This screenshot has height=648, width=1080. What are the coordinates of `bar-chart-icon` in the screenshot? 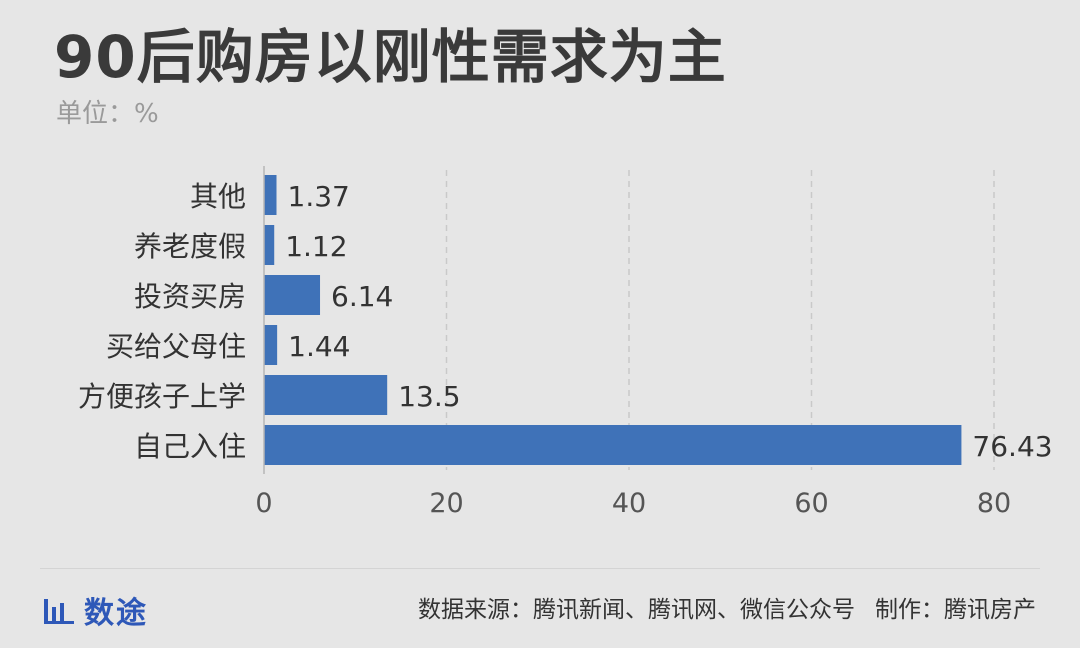 It's located at (59, 611).